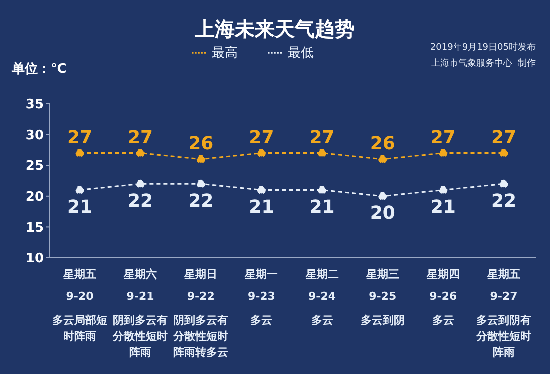  I want to click on y-tick-label: 10, so click(35, 259).